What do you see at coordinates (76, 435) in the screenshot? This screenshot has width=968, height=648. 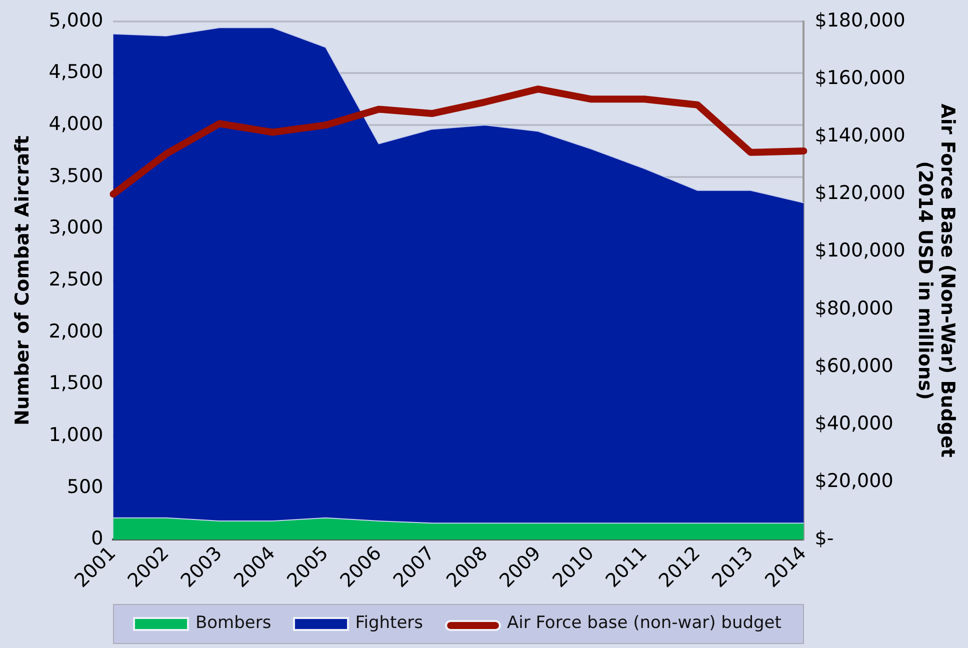 I see `y-tick-label: 1,000` at bounding box center [76, 435].